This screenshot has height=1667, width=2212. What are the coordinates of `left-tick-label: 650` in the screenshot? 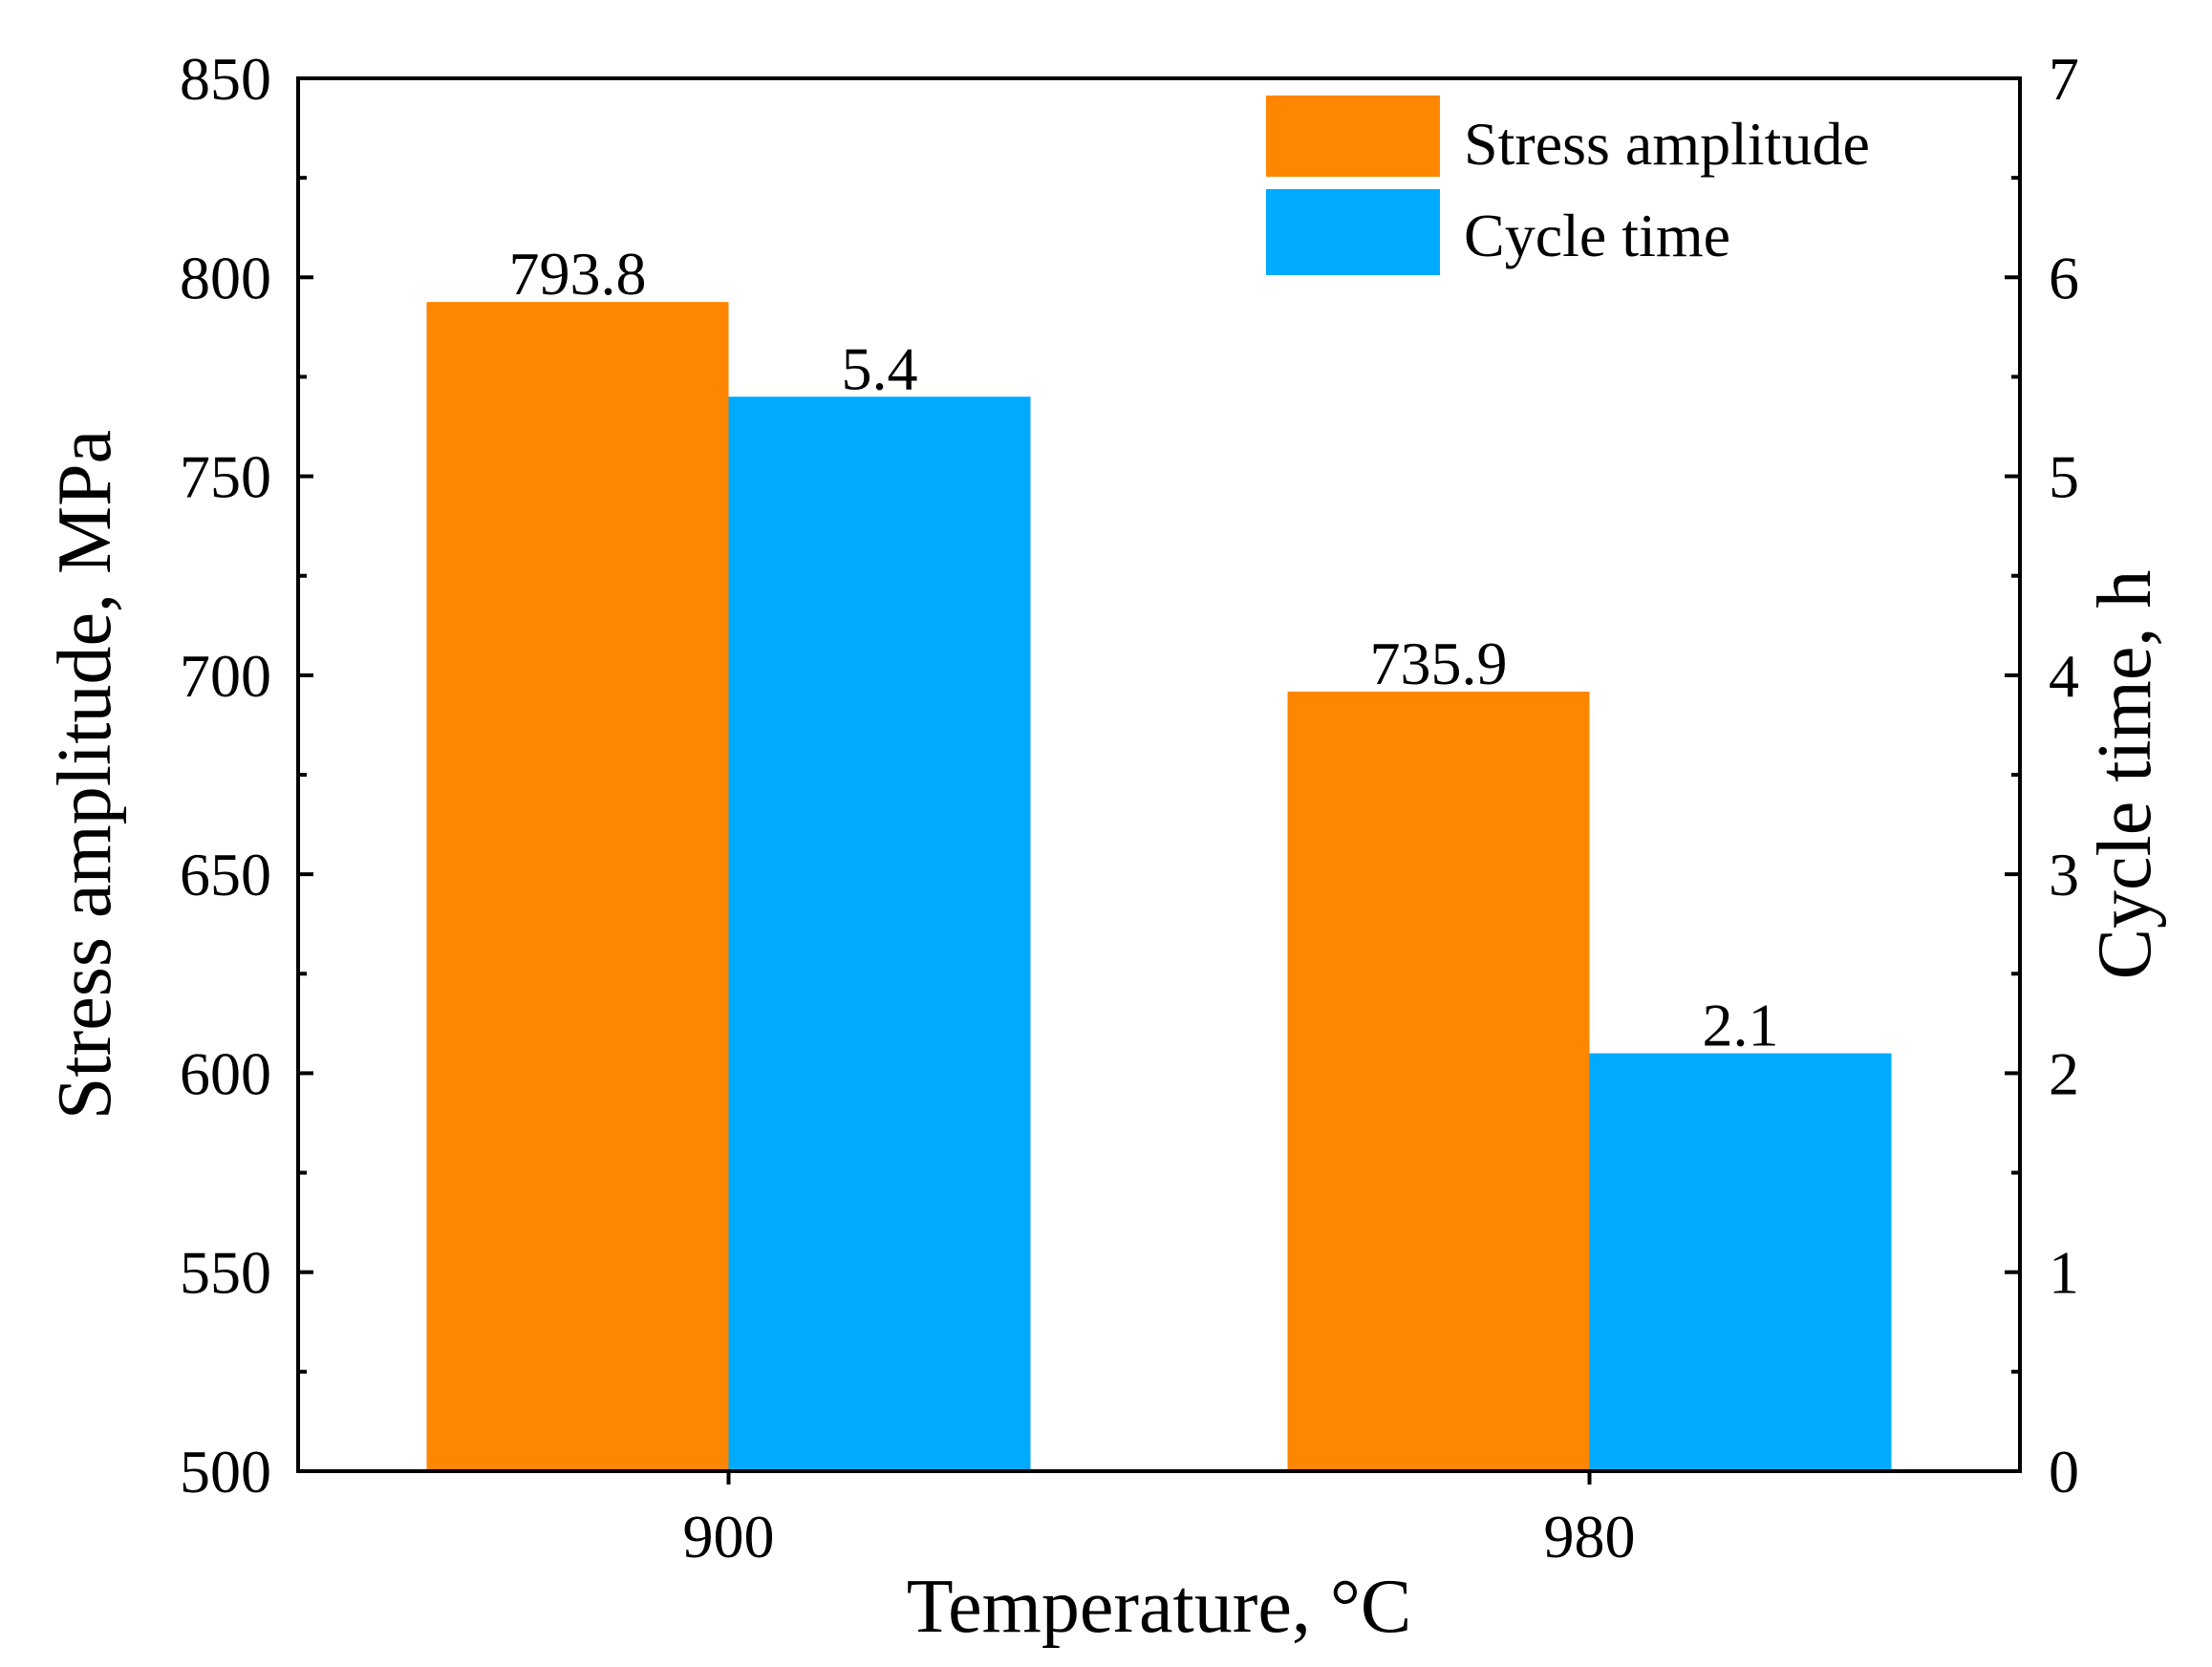 It's located at (225, 875).